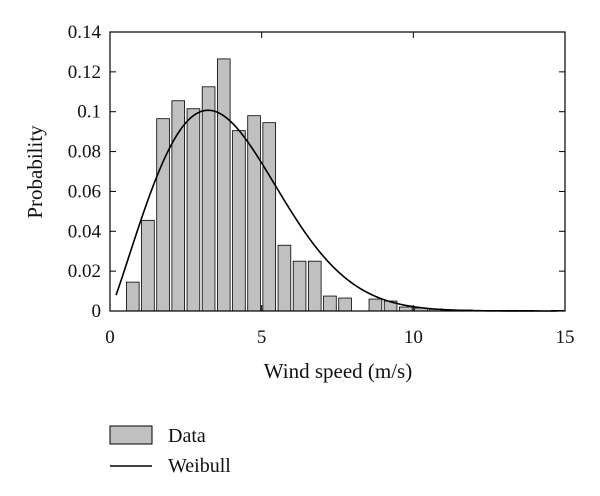 The width and height of the screenshot is (600, 496). What do you see at coordinates (199, 466) in the screenshot?
I see `legend-weibull-label: Weibull` at bounding box center [199, 466].